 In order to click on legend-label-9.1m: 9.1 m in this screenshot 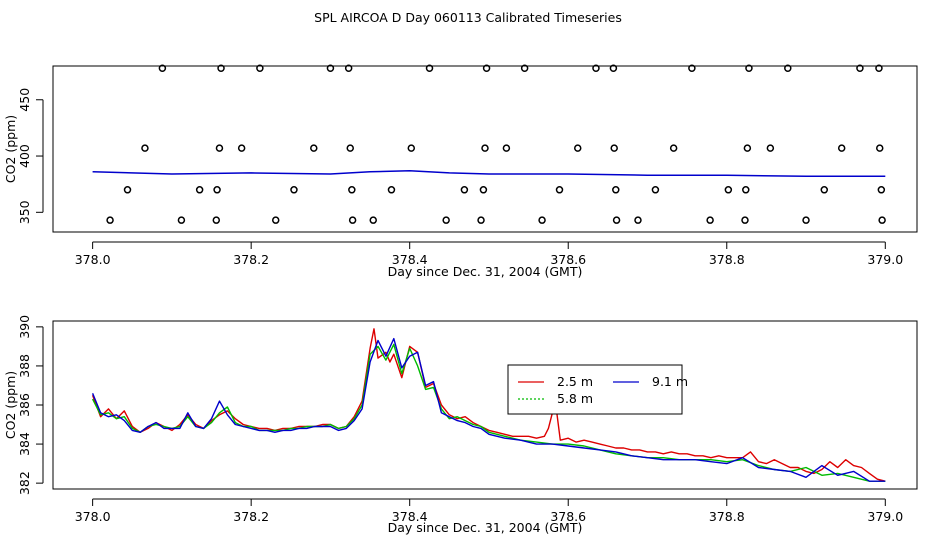, I will do `click(670, 381)`.